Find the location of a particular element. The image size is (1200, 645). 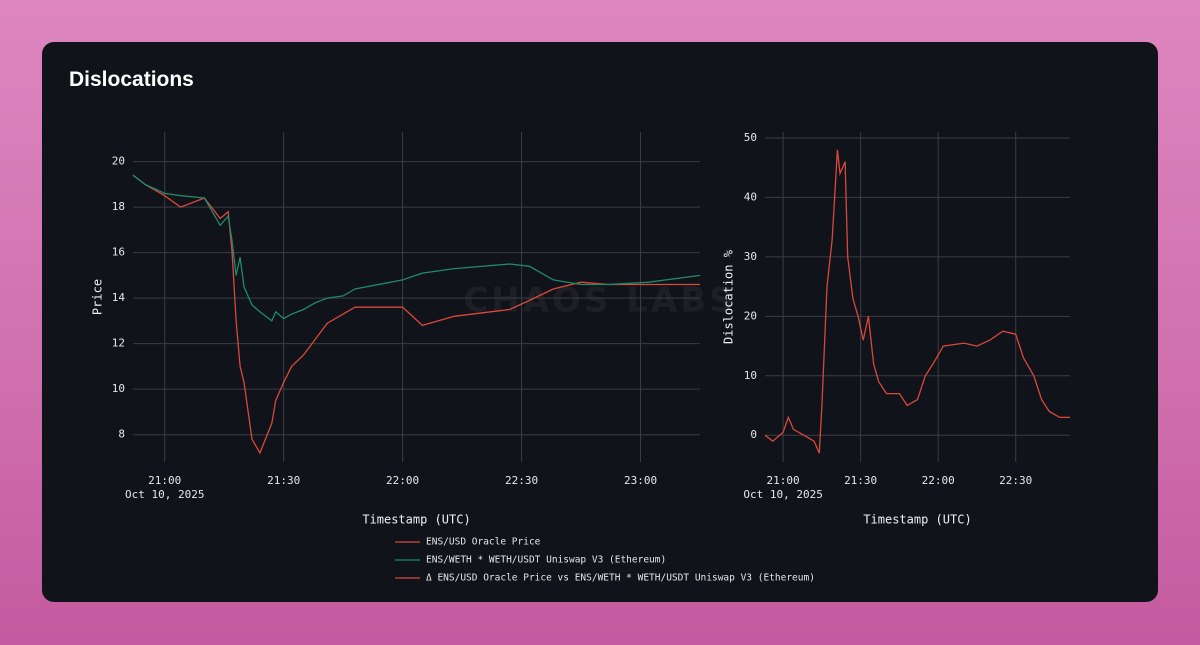

legend-entry: ENS/USD Oracle Price is located at coordinates (483, 542).